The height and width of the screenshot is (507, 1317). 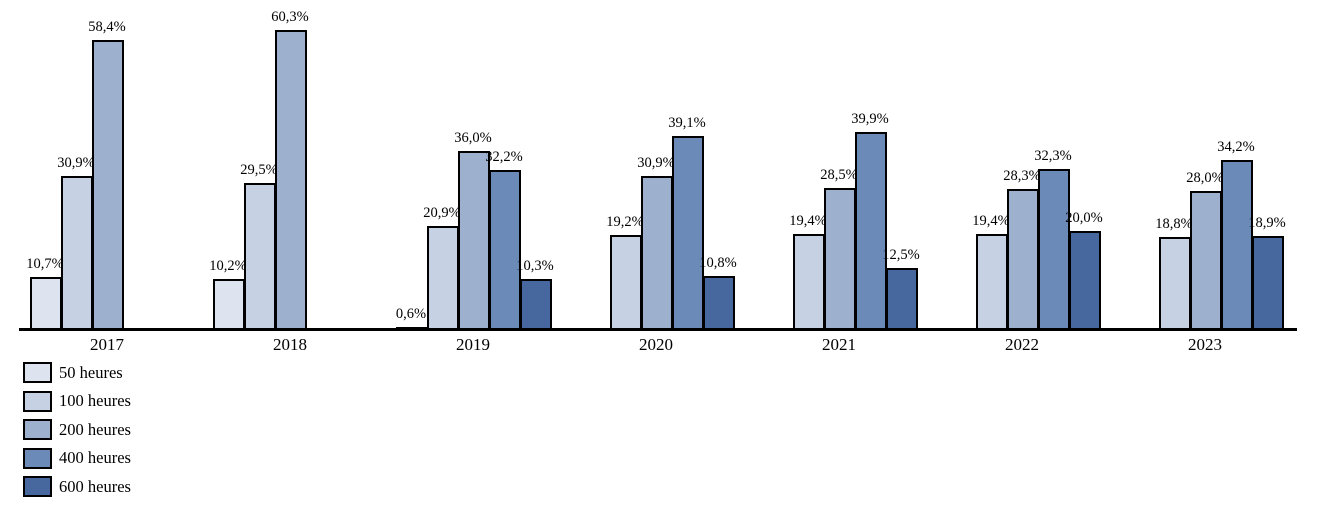 I want to click on bar-400-heures-2019, so click(x=504, y=250).